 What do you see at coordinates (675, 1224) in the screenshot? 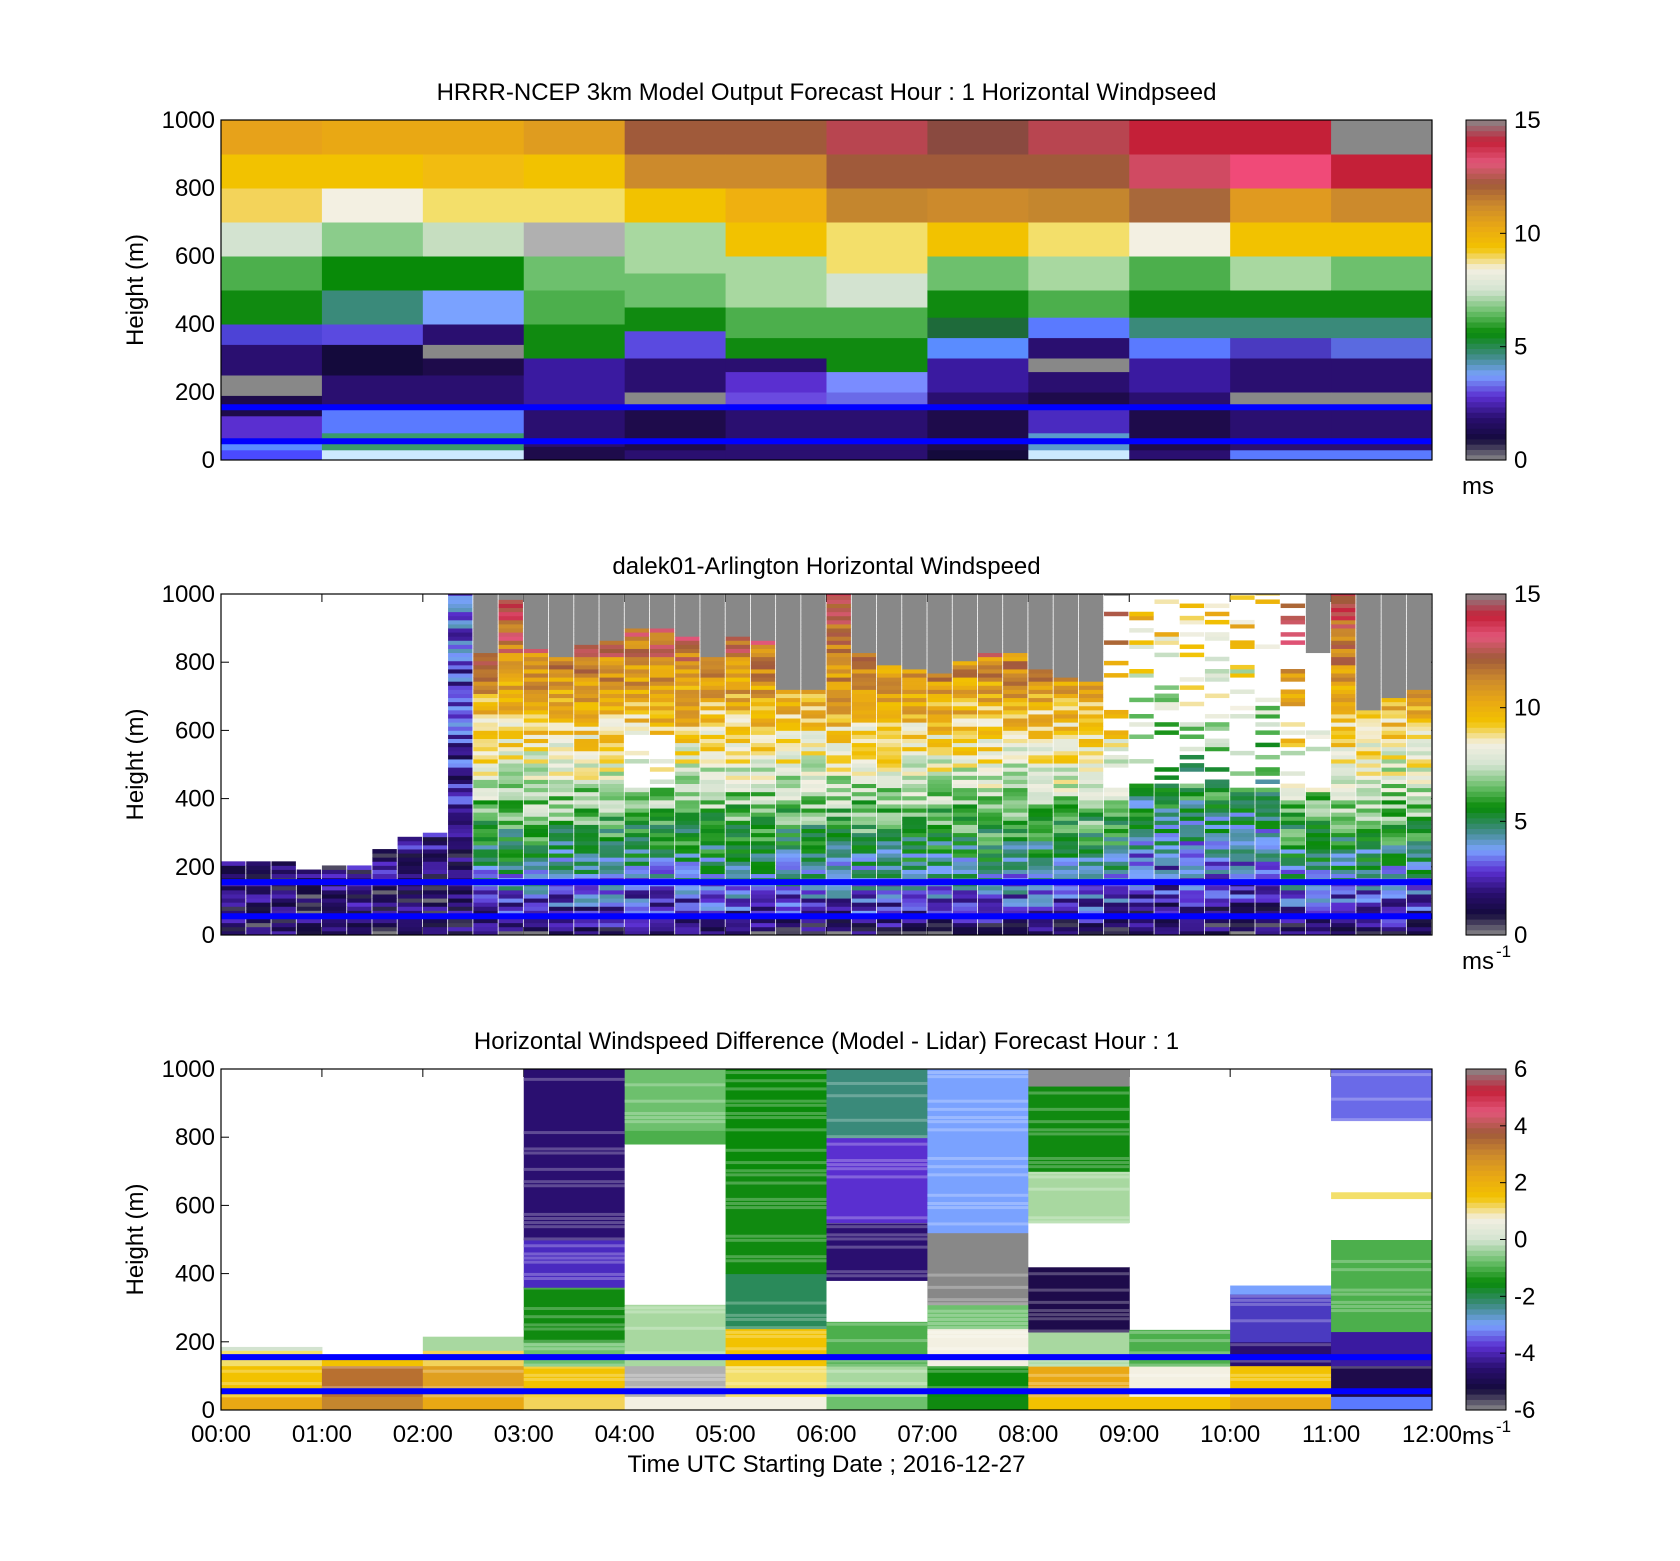
I see `difference-cell` at bounding box center [675, 1224].